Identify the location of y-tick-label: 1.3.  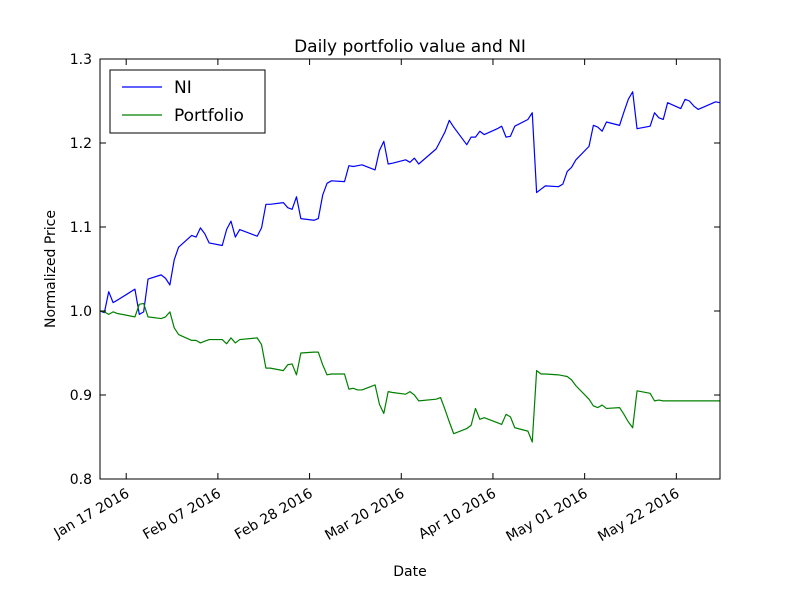
(81, 60).